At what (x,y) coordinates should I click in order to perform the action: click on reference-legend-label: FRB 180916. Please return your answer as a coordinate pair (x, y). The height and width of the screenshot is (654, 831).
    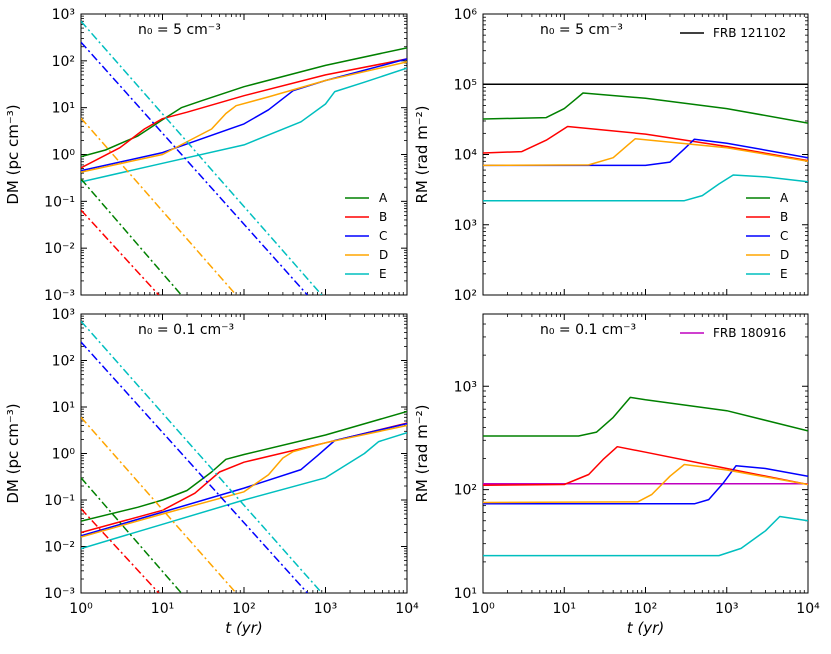
    Looking at the image, I should click on (749, 333).